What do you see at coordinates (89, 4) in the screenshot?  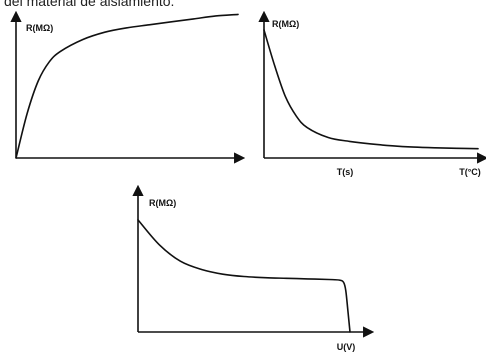 I see `caption-text: del material de aislamiento.` at bounding box center [89, 4].